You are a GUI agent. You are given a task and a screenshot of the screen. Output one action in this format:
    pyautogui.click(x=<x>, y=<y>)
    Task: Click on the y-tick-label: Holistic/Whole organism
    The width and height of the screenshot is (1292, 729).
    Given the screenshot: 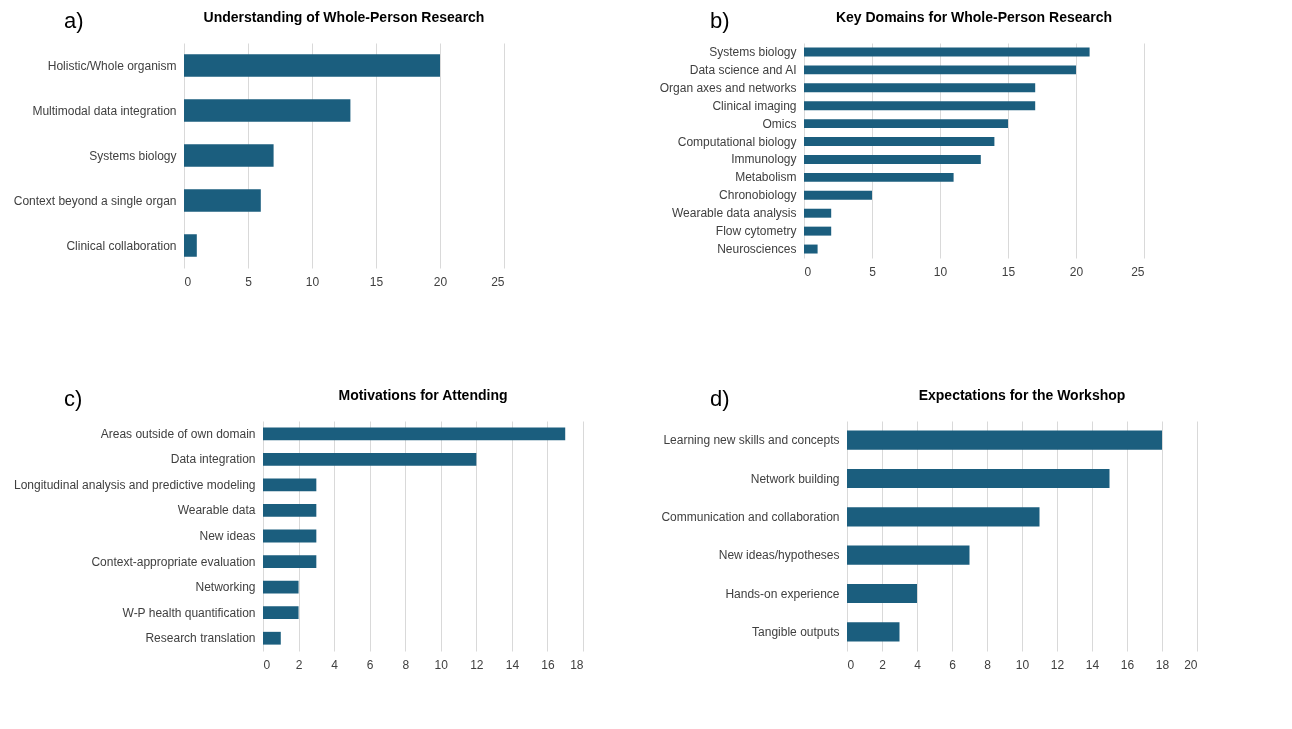 What is the action you would take?
    pyautogui.click(x=112, y=65)
    